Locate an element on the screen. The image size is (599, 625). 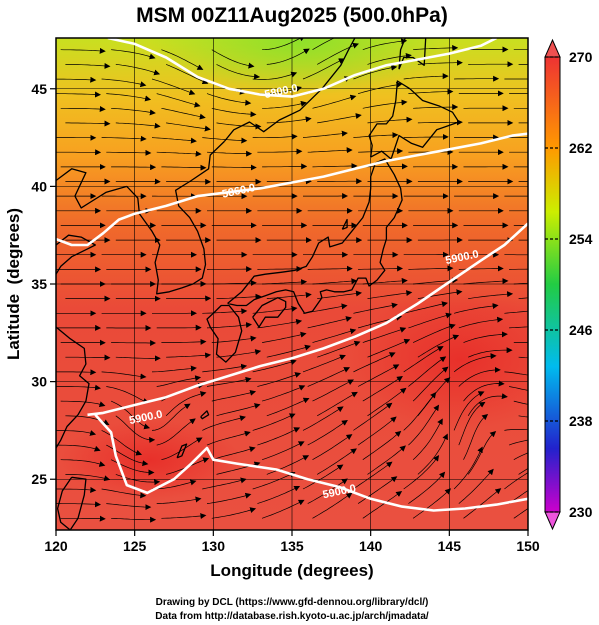
colorbar-tick-label: 270 is located at coordinates (581, 57).